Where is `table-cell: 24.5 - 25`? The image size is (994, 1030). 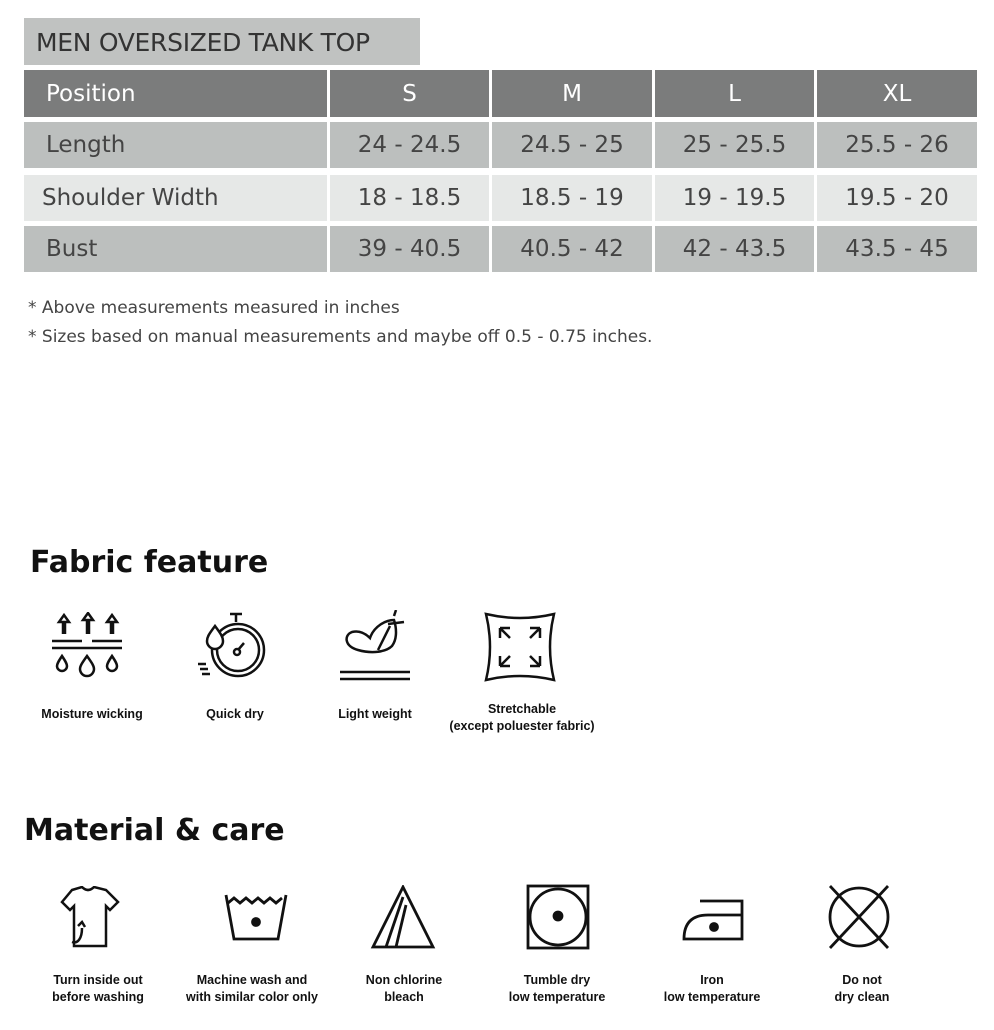 table-cell: 24.5 - 25 is located at coordinates (572, 145).